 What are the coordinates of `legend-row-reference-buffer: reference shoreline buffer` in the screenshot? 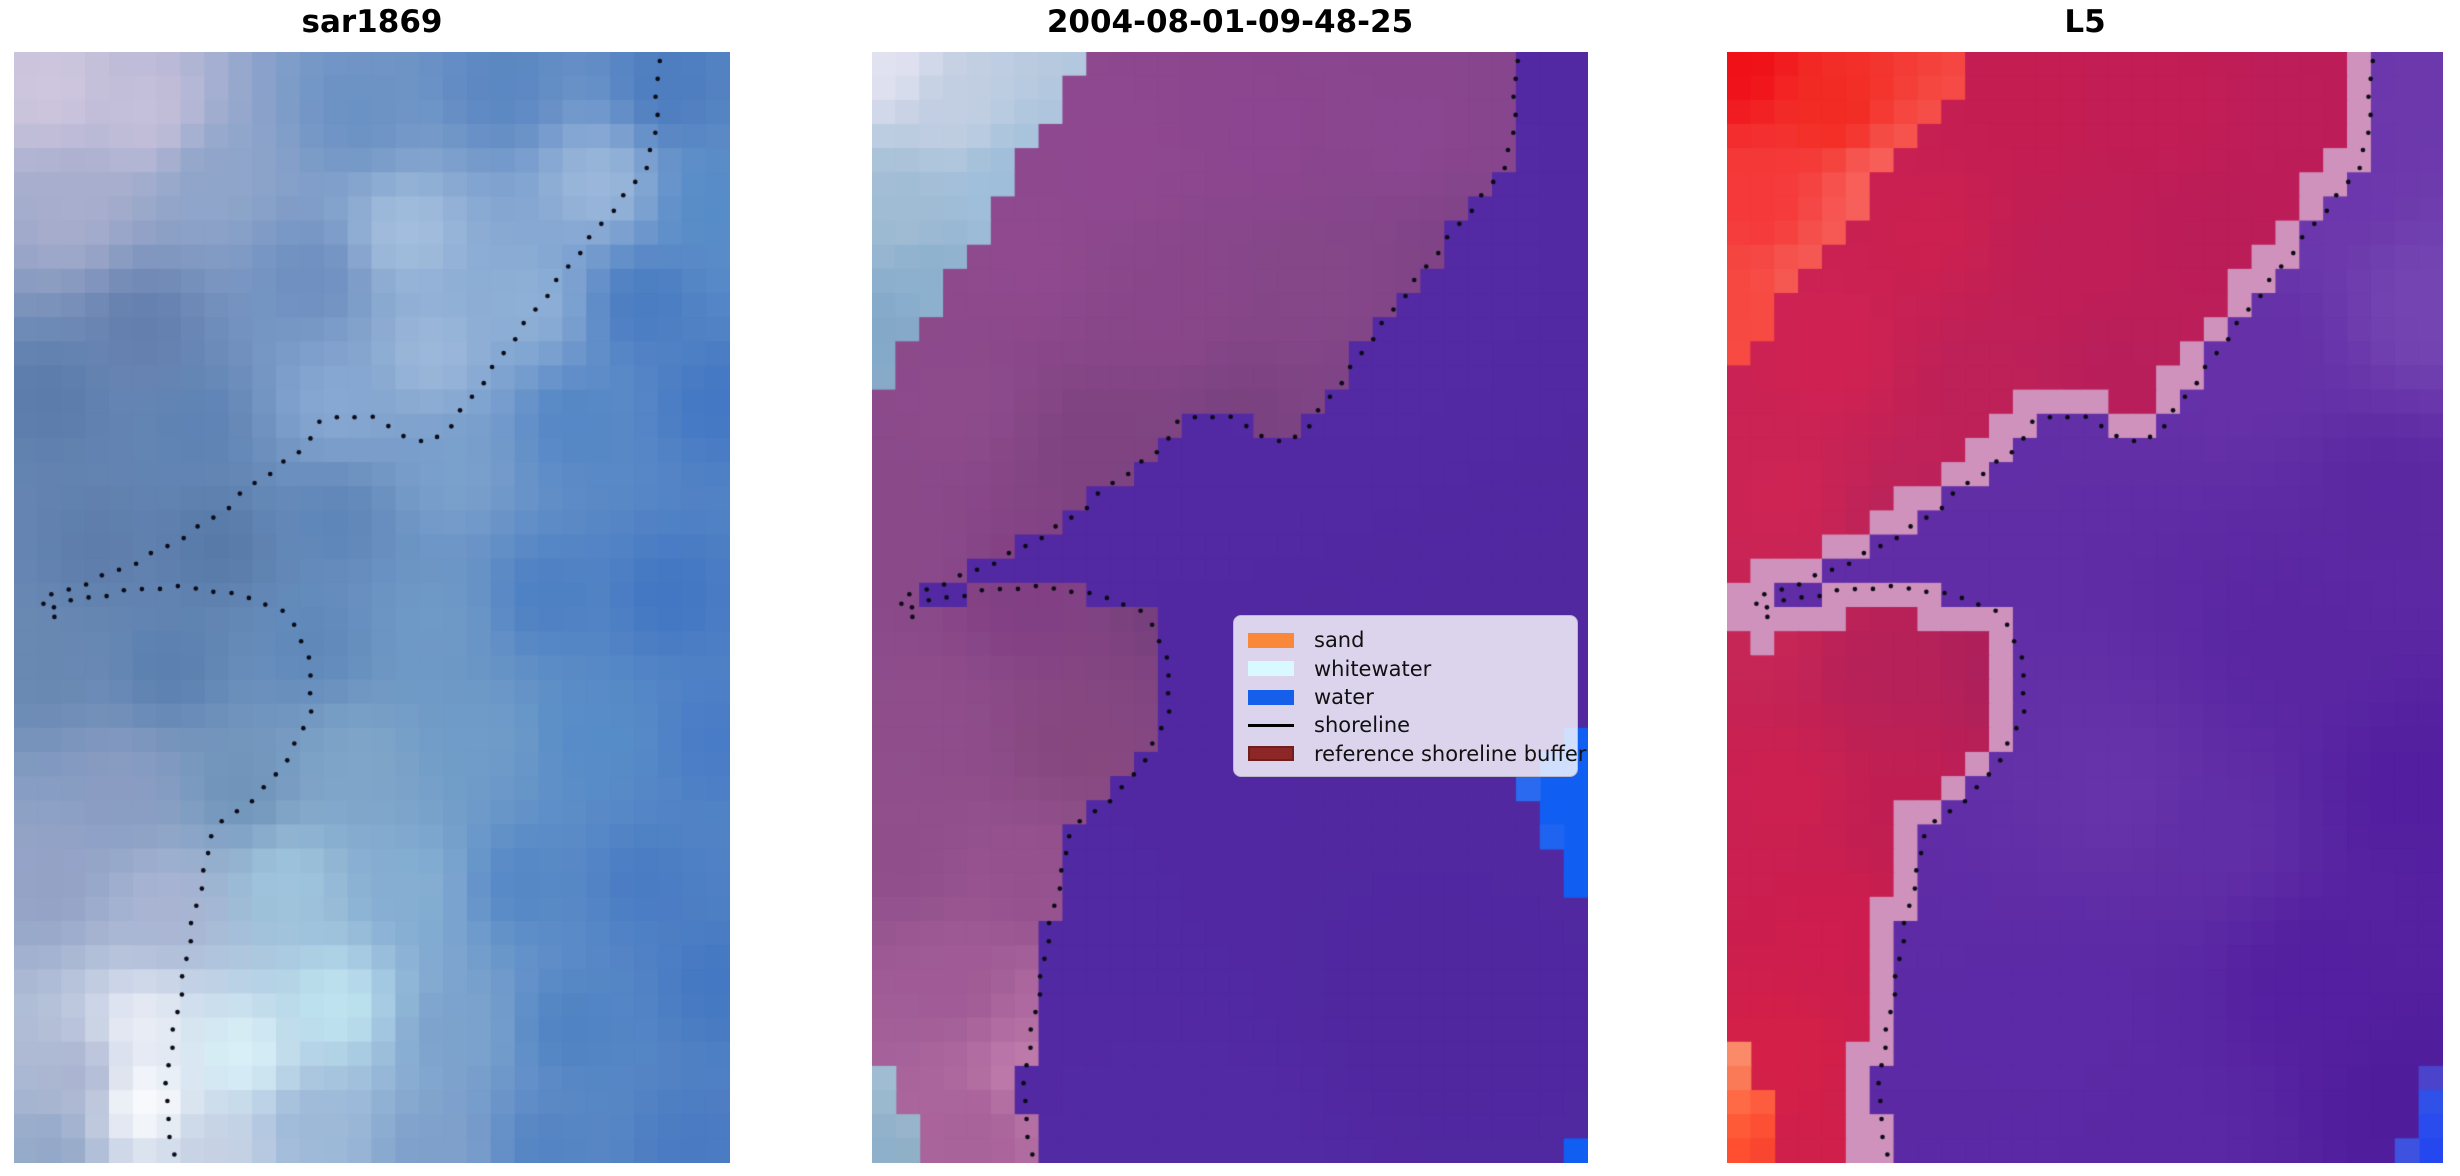 It's located at (1417, 754).